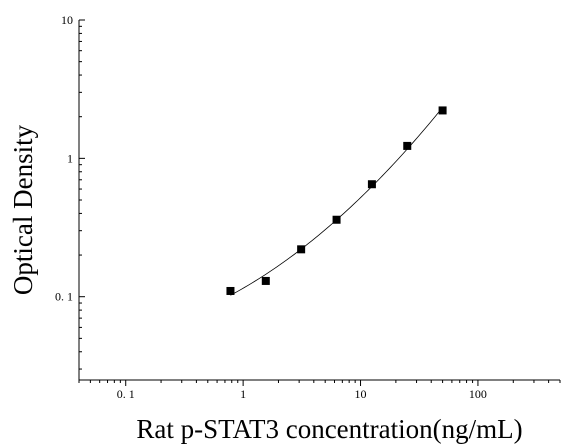  I want to click on x-tick-label: 10, so click(361, 394).